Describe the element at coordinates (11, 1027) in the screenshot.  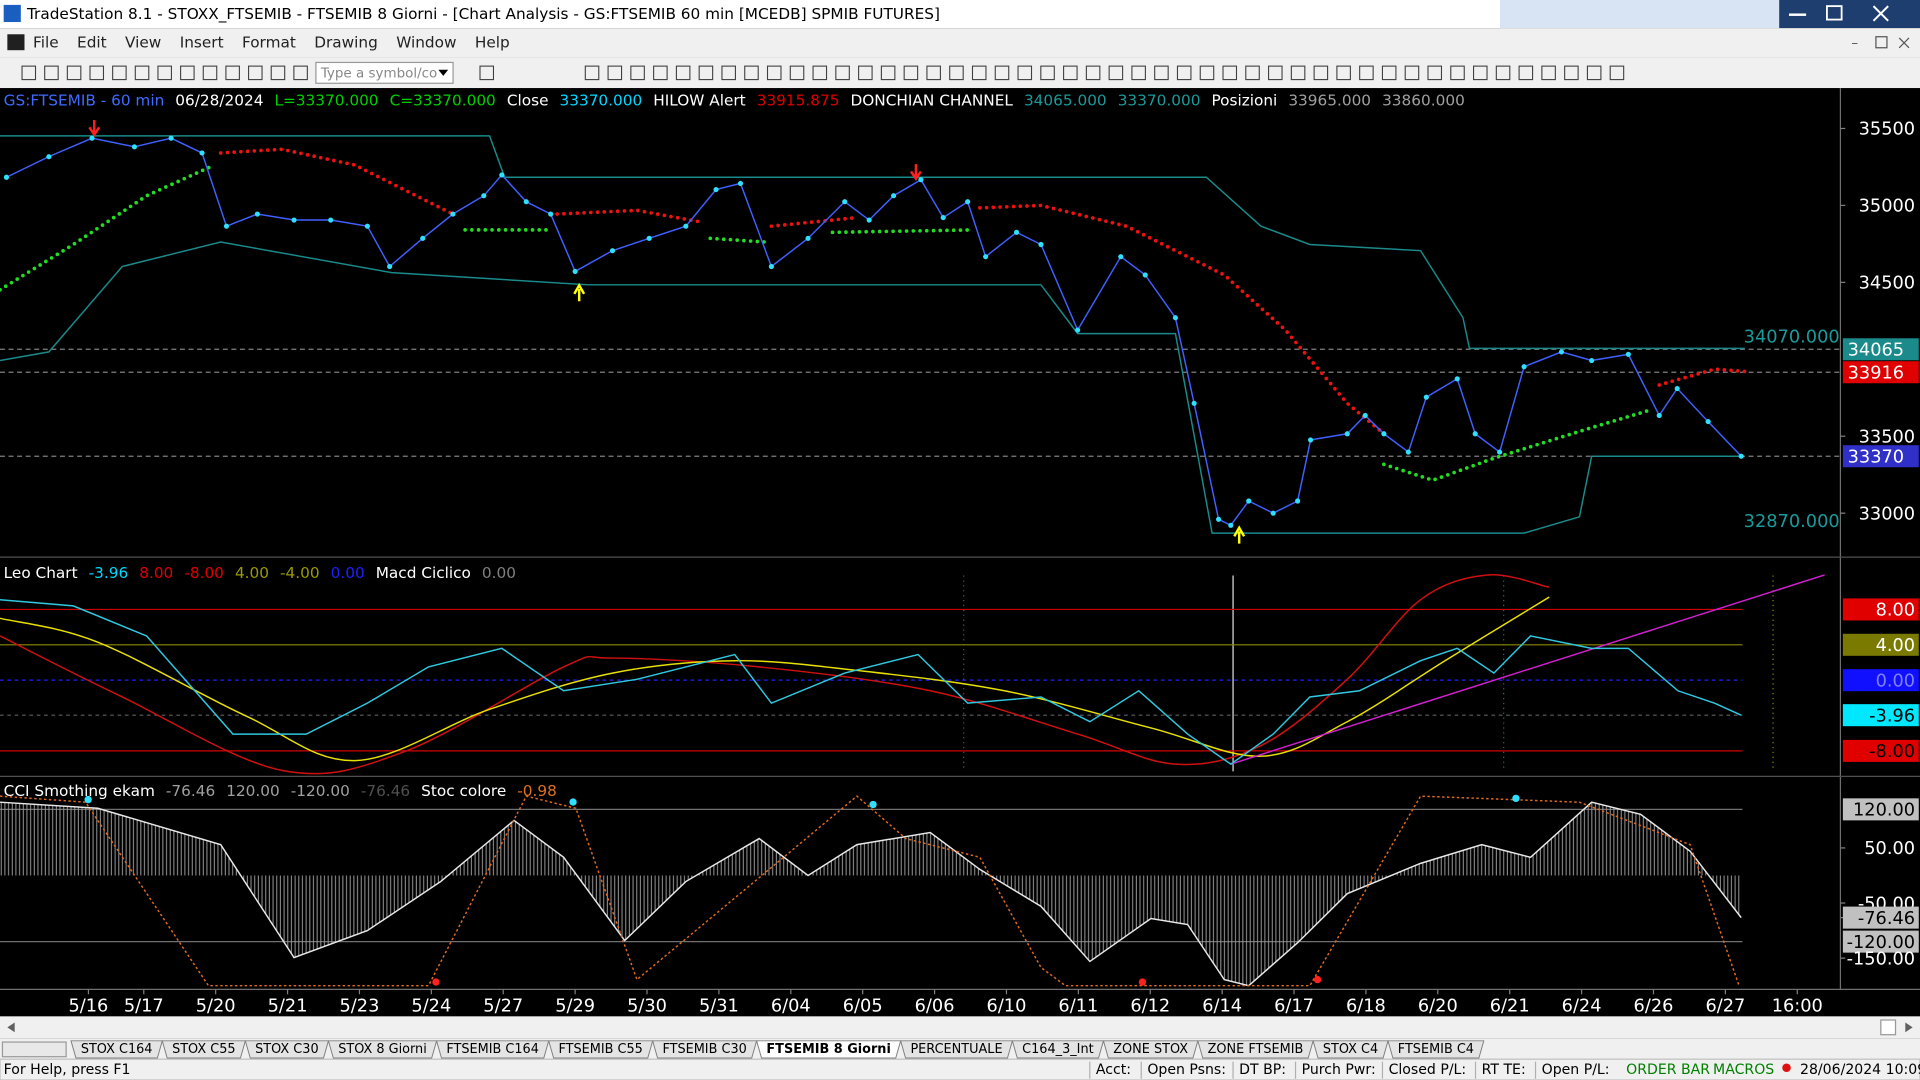
I see `scroll-left` at that location.